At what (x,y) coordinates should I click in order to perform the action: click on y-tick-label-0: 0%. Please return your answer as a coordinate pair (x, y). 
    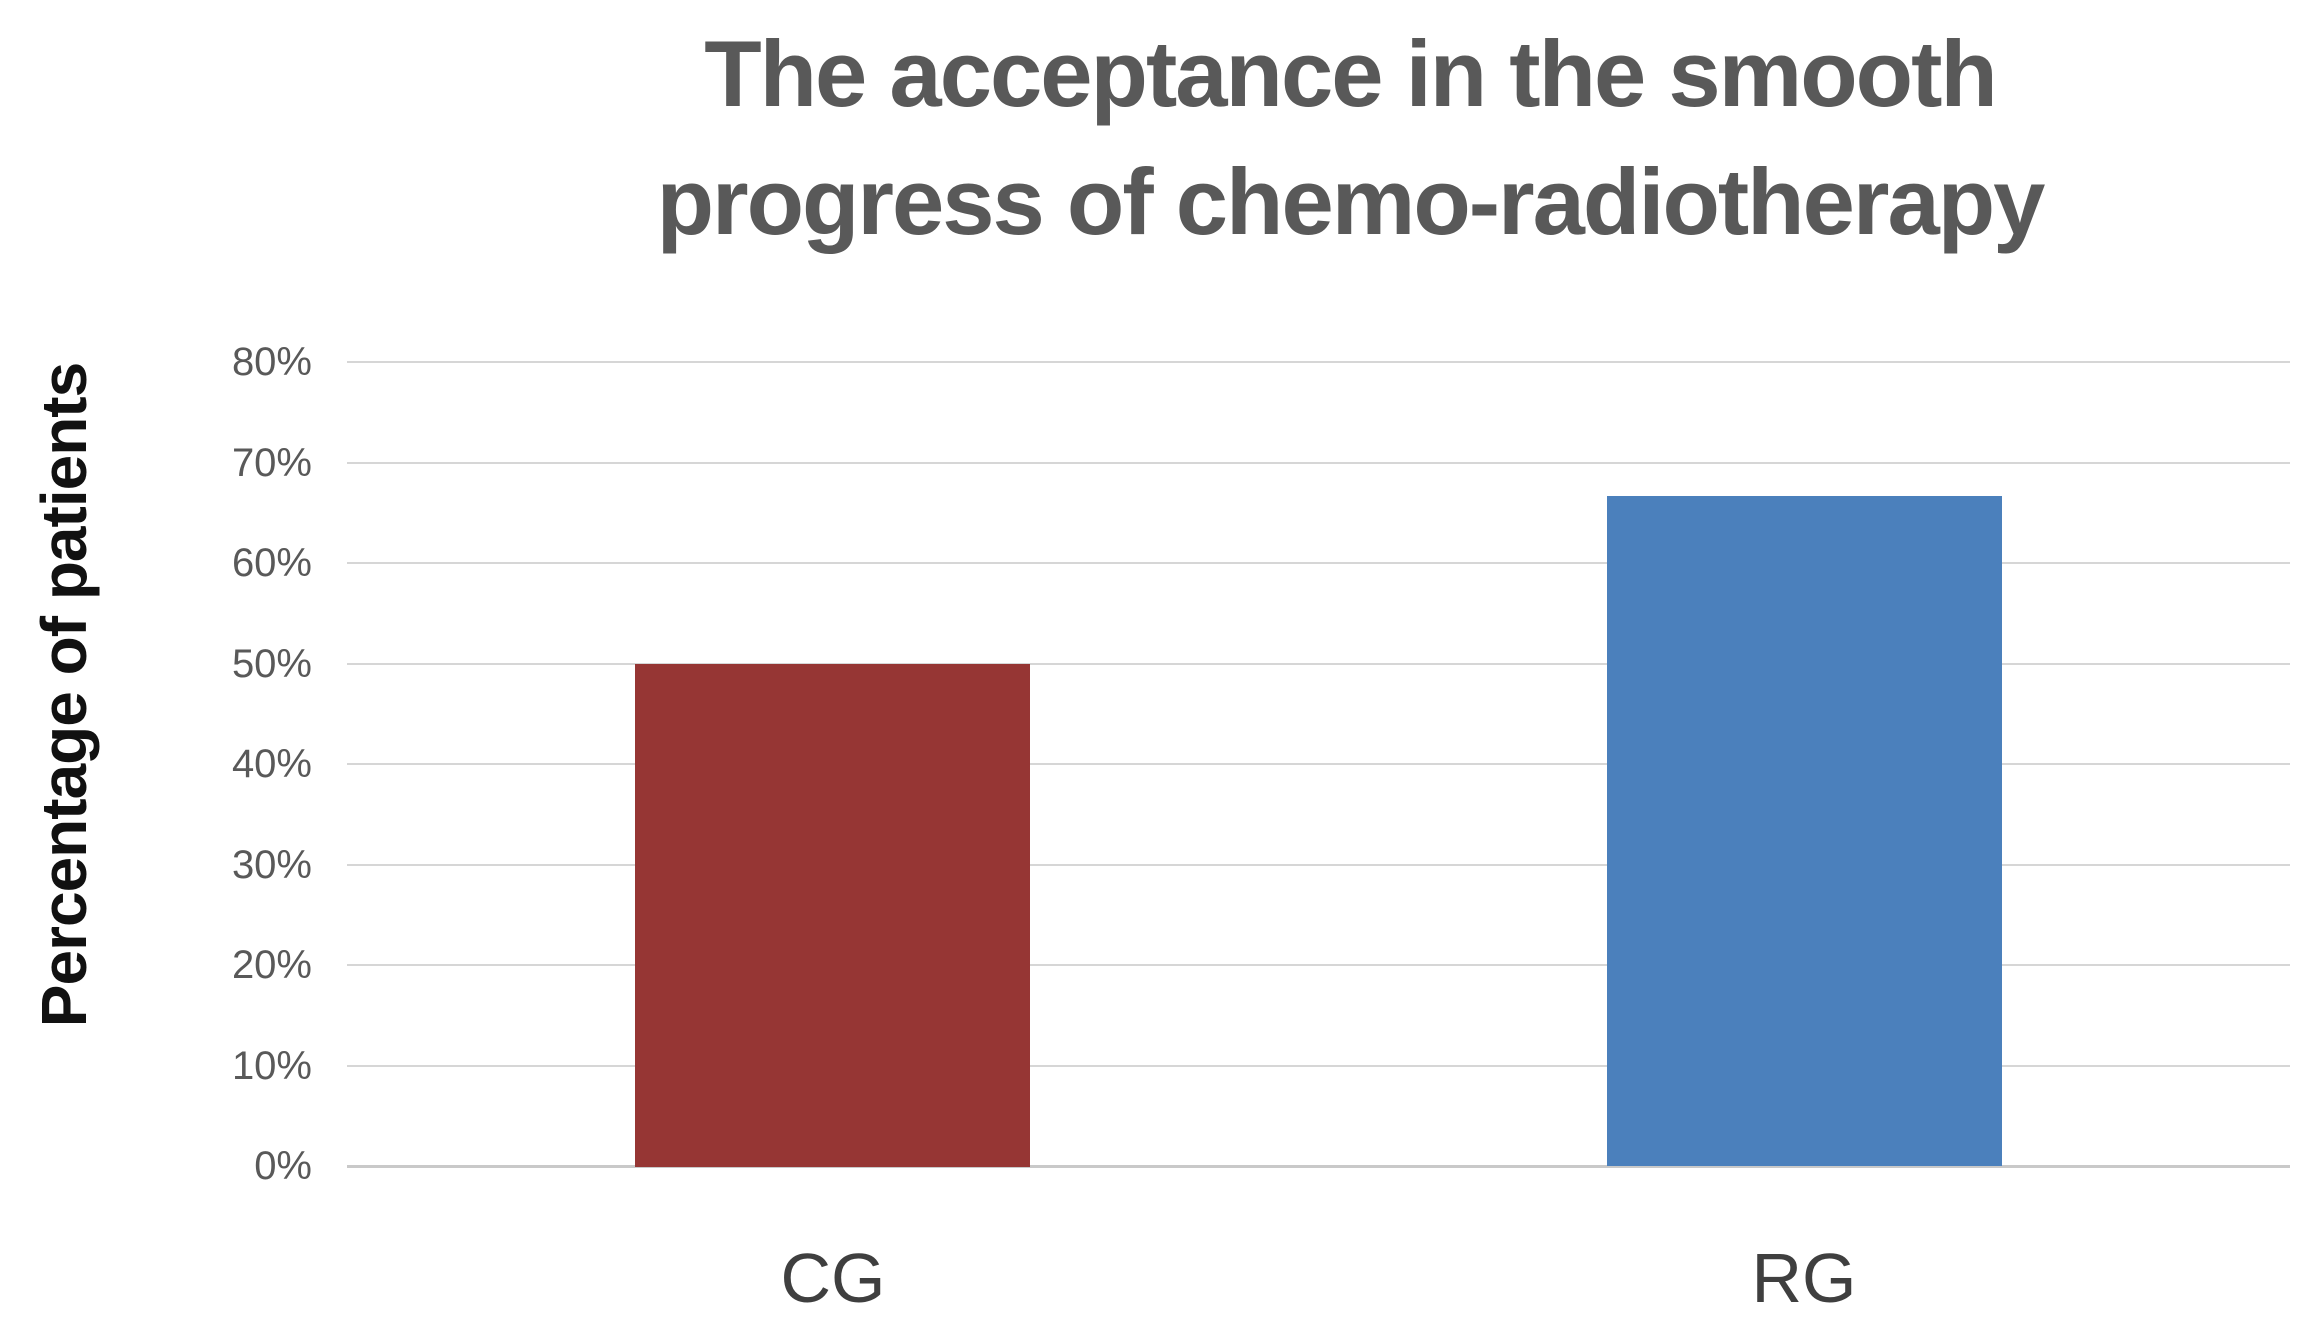
    Looking at the image, I should click on (283, 1166).